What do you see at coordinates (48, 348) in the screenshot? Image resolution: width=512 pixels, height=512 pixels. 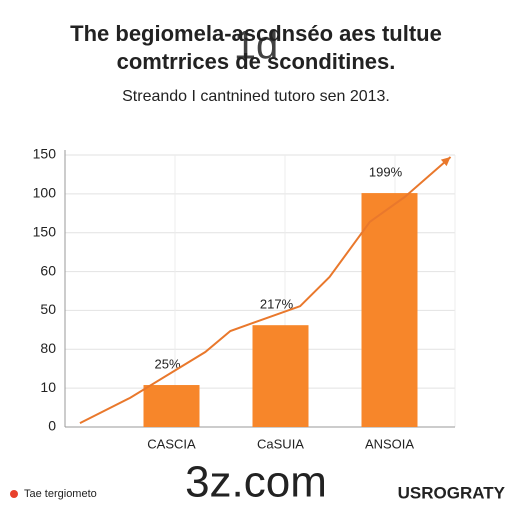 I see `y-tick-label: 80` at bounding box center [48, 348].